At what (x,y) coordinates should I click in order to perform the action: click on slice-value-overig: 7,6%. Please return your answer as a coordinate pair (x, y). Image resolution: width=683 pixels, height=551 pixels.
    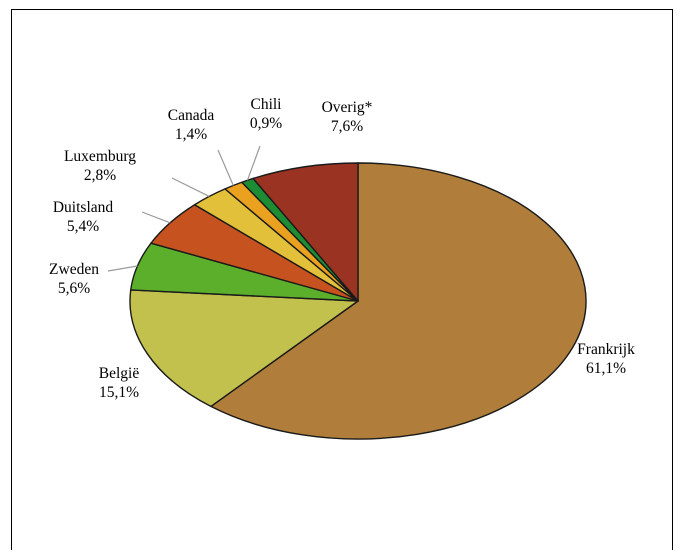
    Looking at the image, I should click on (347, 126).